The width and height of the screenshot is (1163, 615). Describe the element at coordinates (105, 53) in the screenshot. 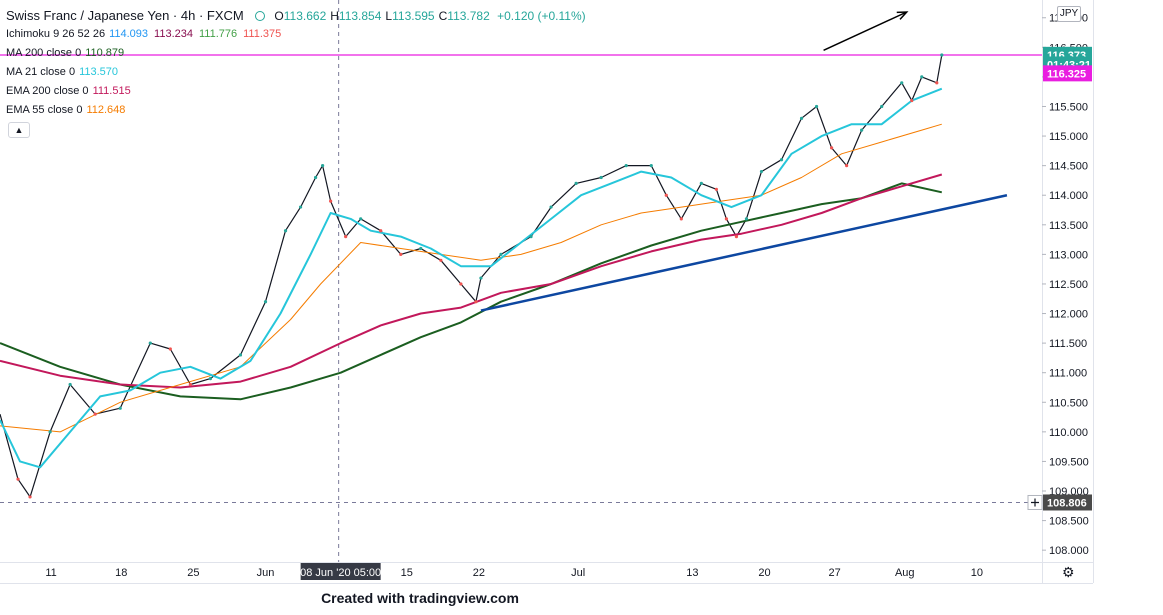

I see `indicator-value: 110.879` at that location.